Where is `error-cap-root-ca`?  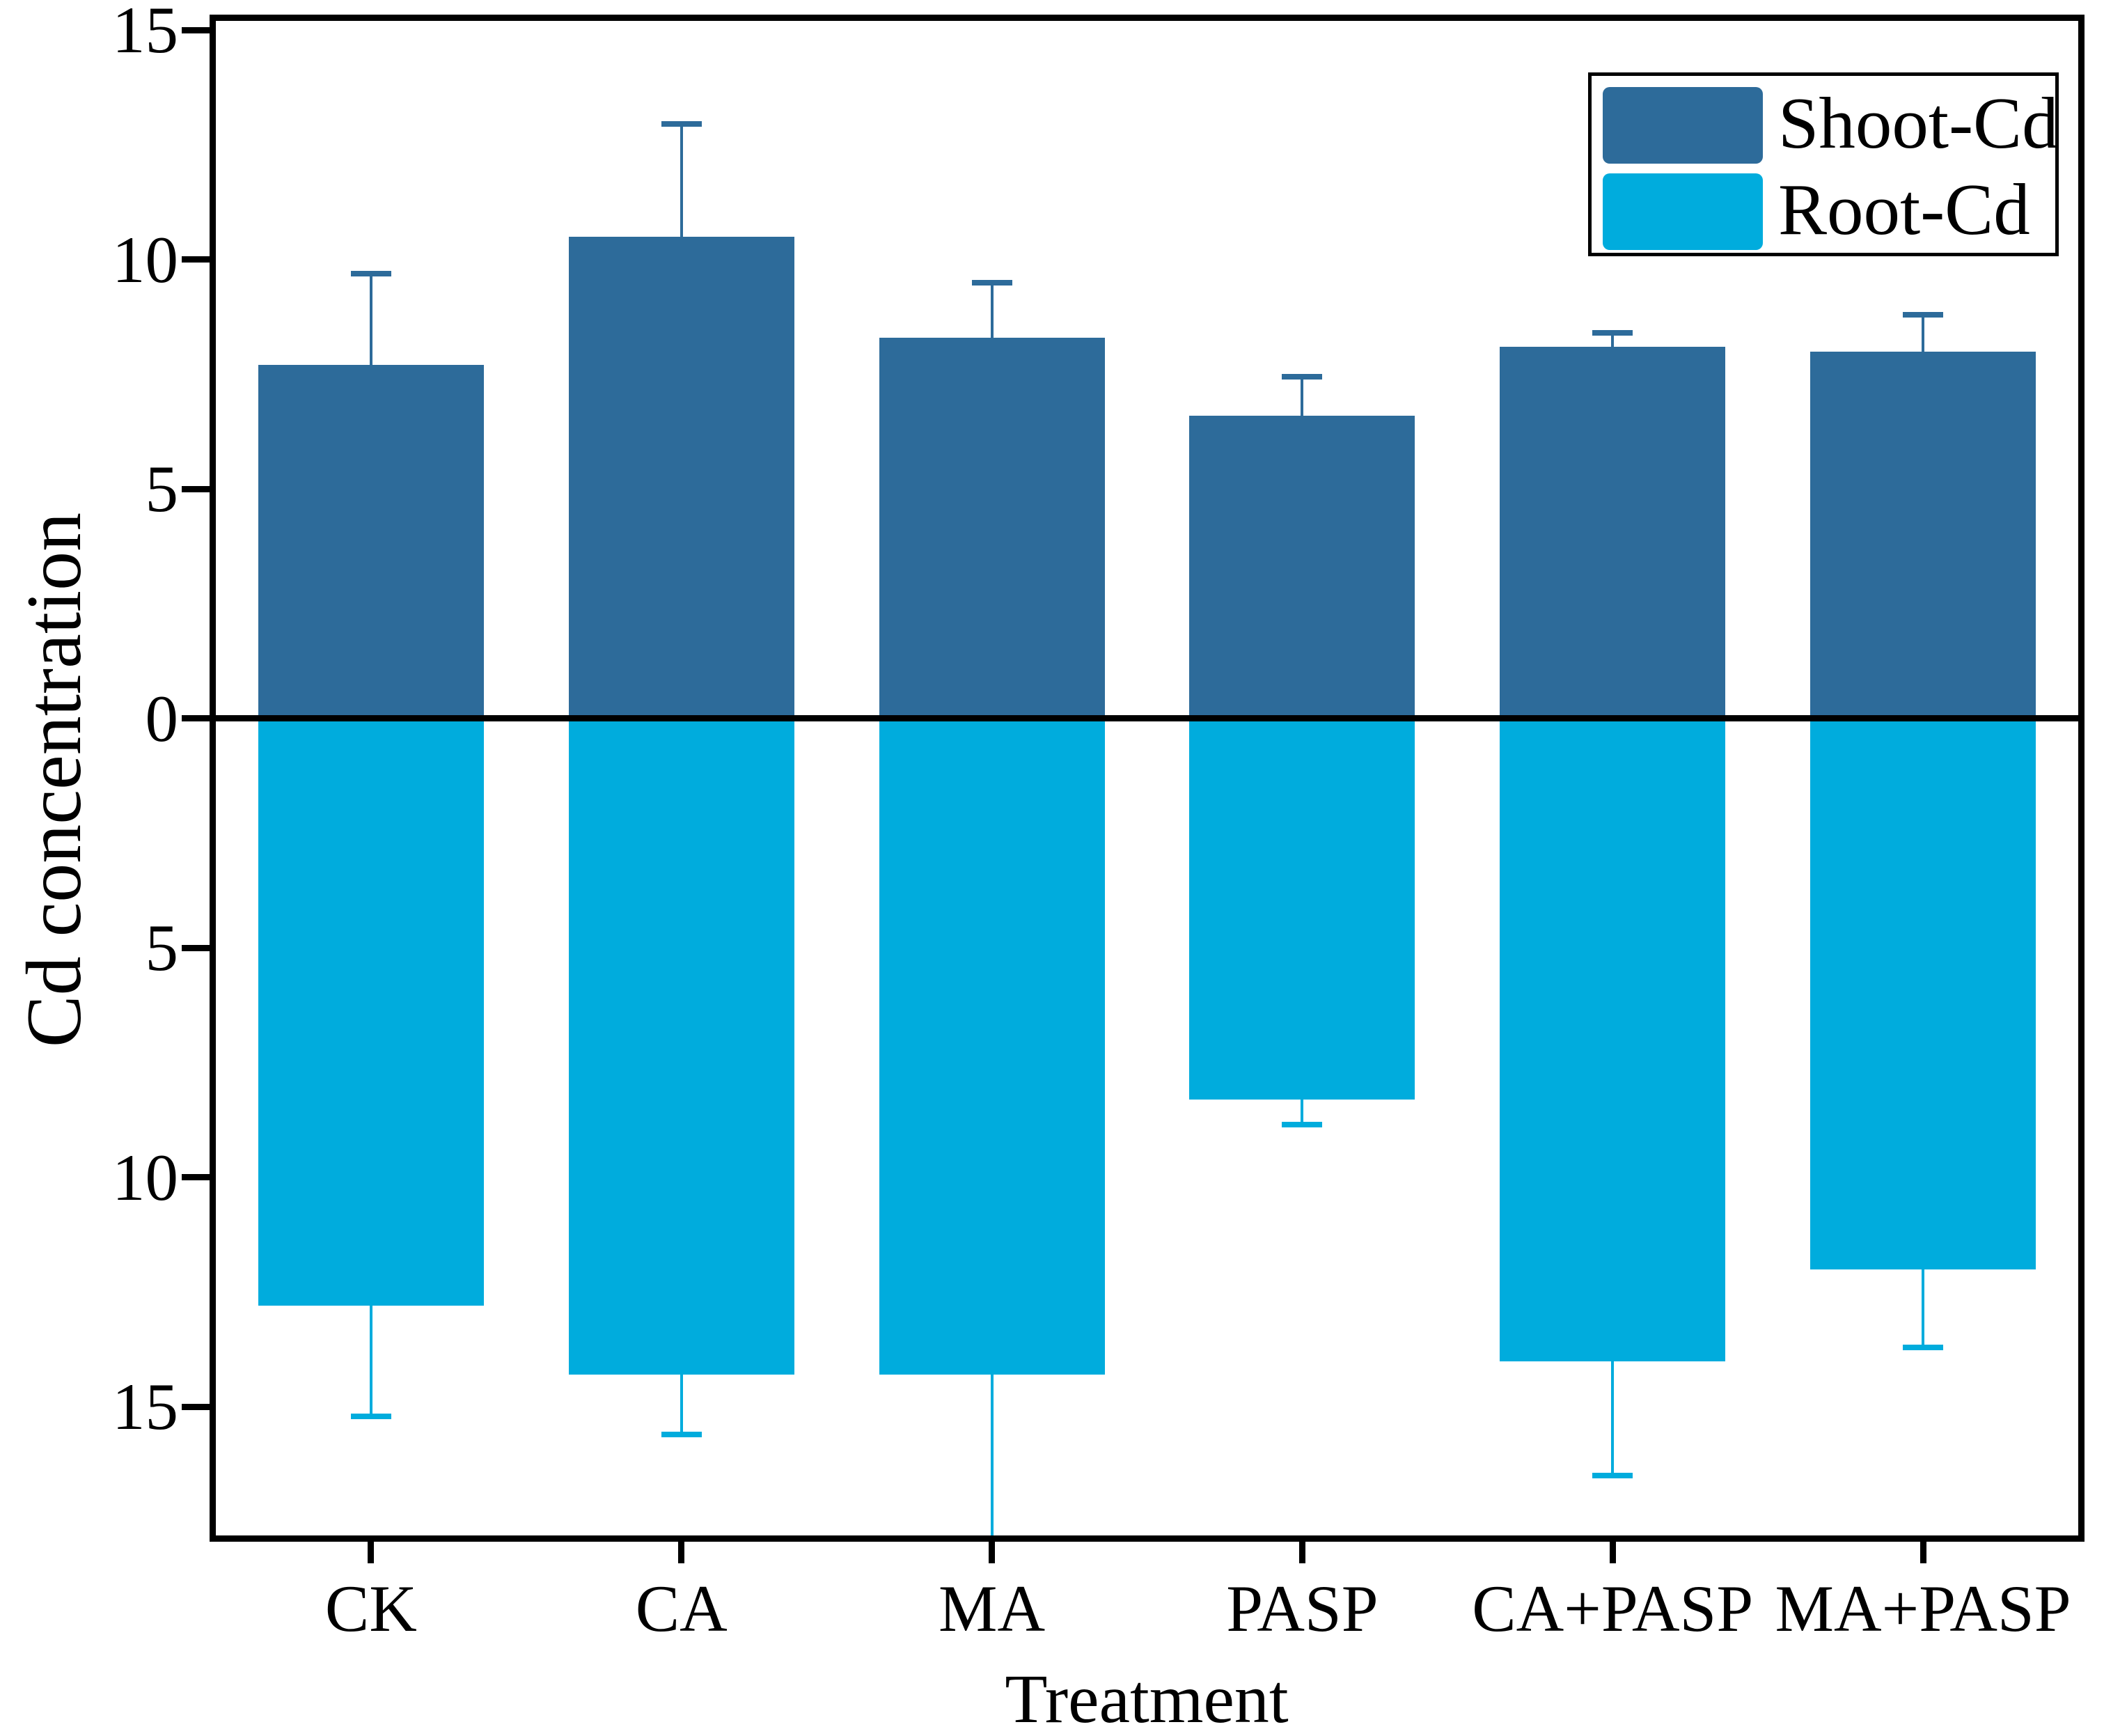 error-cap-root-ca is located at coordinates (681, 1434).